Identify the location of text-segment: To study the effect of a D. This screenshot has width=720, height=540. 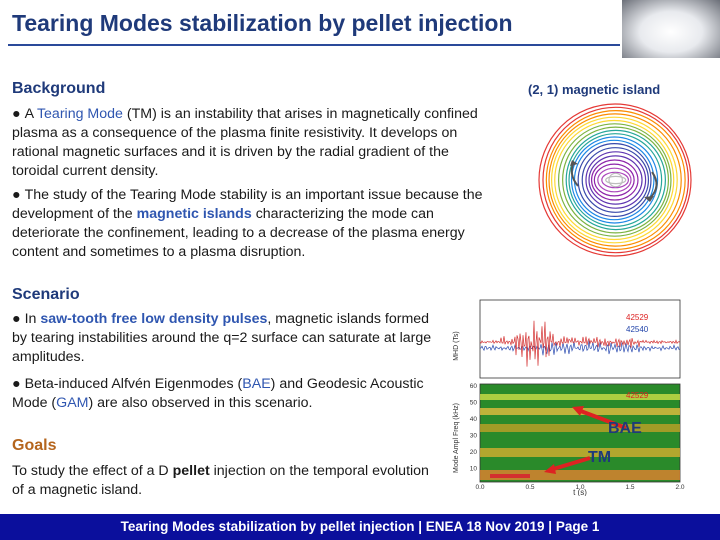
(92, 471).